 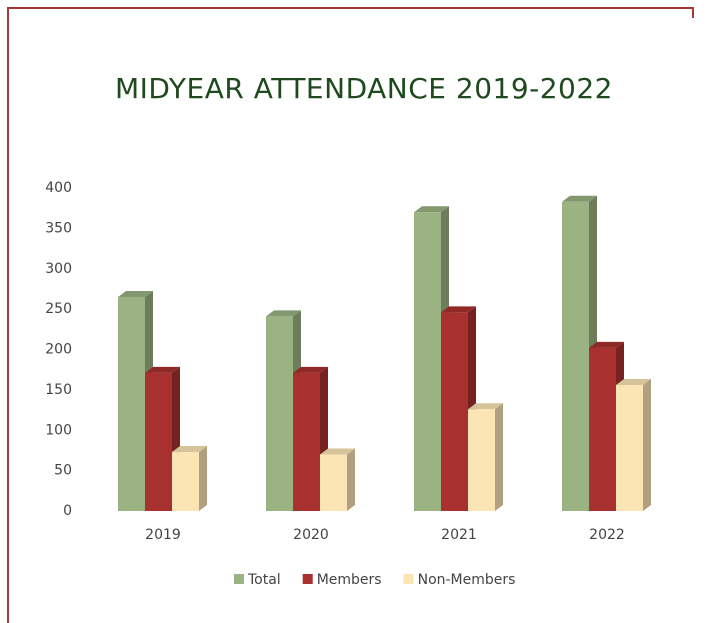 What do you see at coordinates (58, 228) in the screenshot?
I see `y-tick-label: 350` at bounding box center [58, 228].